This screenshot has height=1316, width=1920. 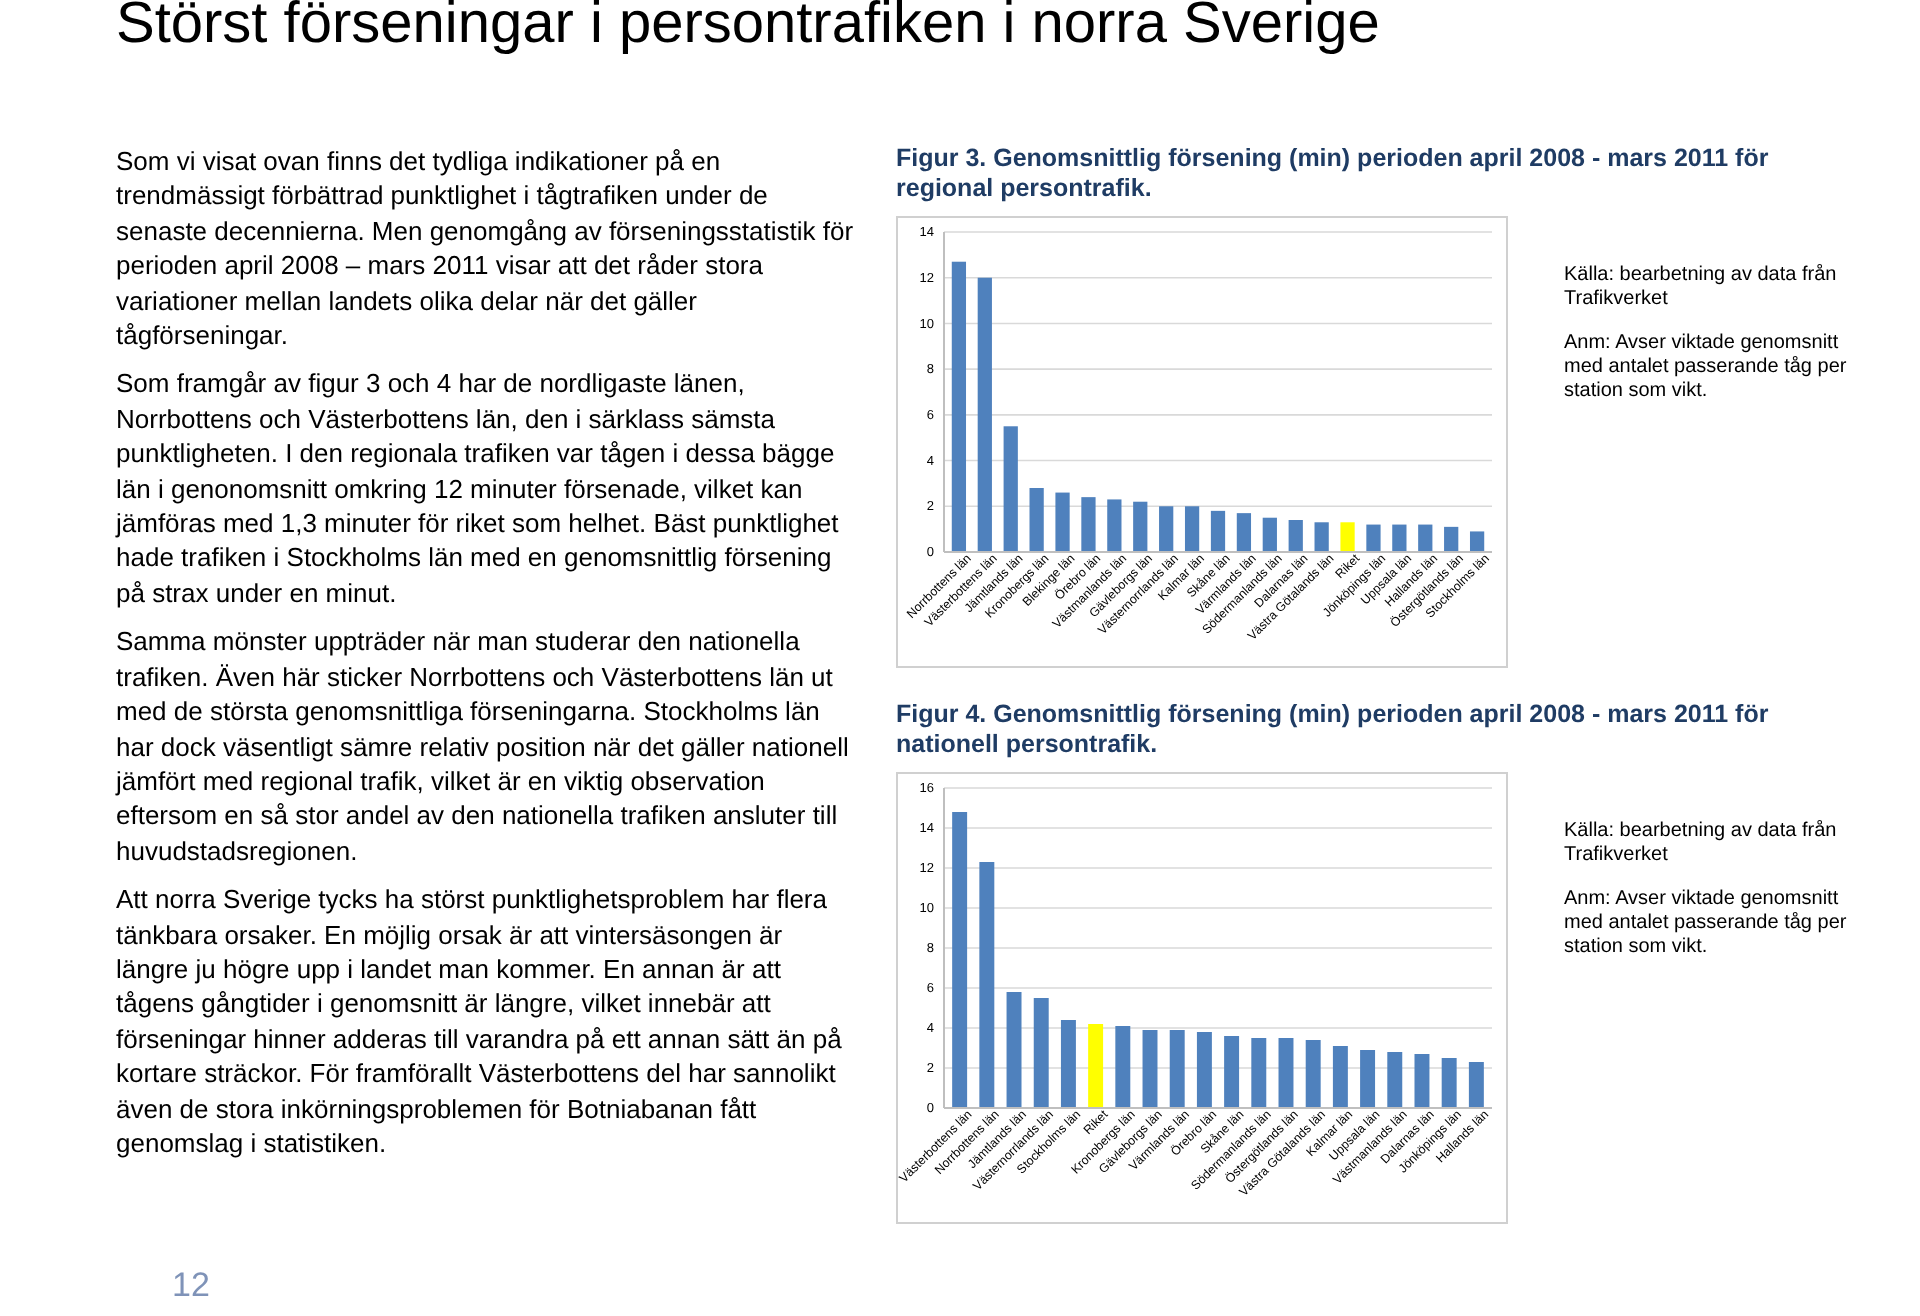 I want to click on text: Att norra Sverige tycks ha störst punktlighetsproblem har flera tänkbara orsaker. En möjlig orsak är att vintersäsongen är längre ju högre upp i landet man kommer. En annan är att tågens gångtider i genomsnitt är längre, vilket innebär att förseningar hinner adderas till varandra på ett annan sätt än på kortare sträckor. För framförallt Västerbottens del har sannolikt även de stora inkörningsproblemen för Botniabanan fått genomslag i statistiken., so click(x=480, y=1021).